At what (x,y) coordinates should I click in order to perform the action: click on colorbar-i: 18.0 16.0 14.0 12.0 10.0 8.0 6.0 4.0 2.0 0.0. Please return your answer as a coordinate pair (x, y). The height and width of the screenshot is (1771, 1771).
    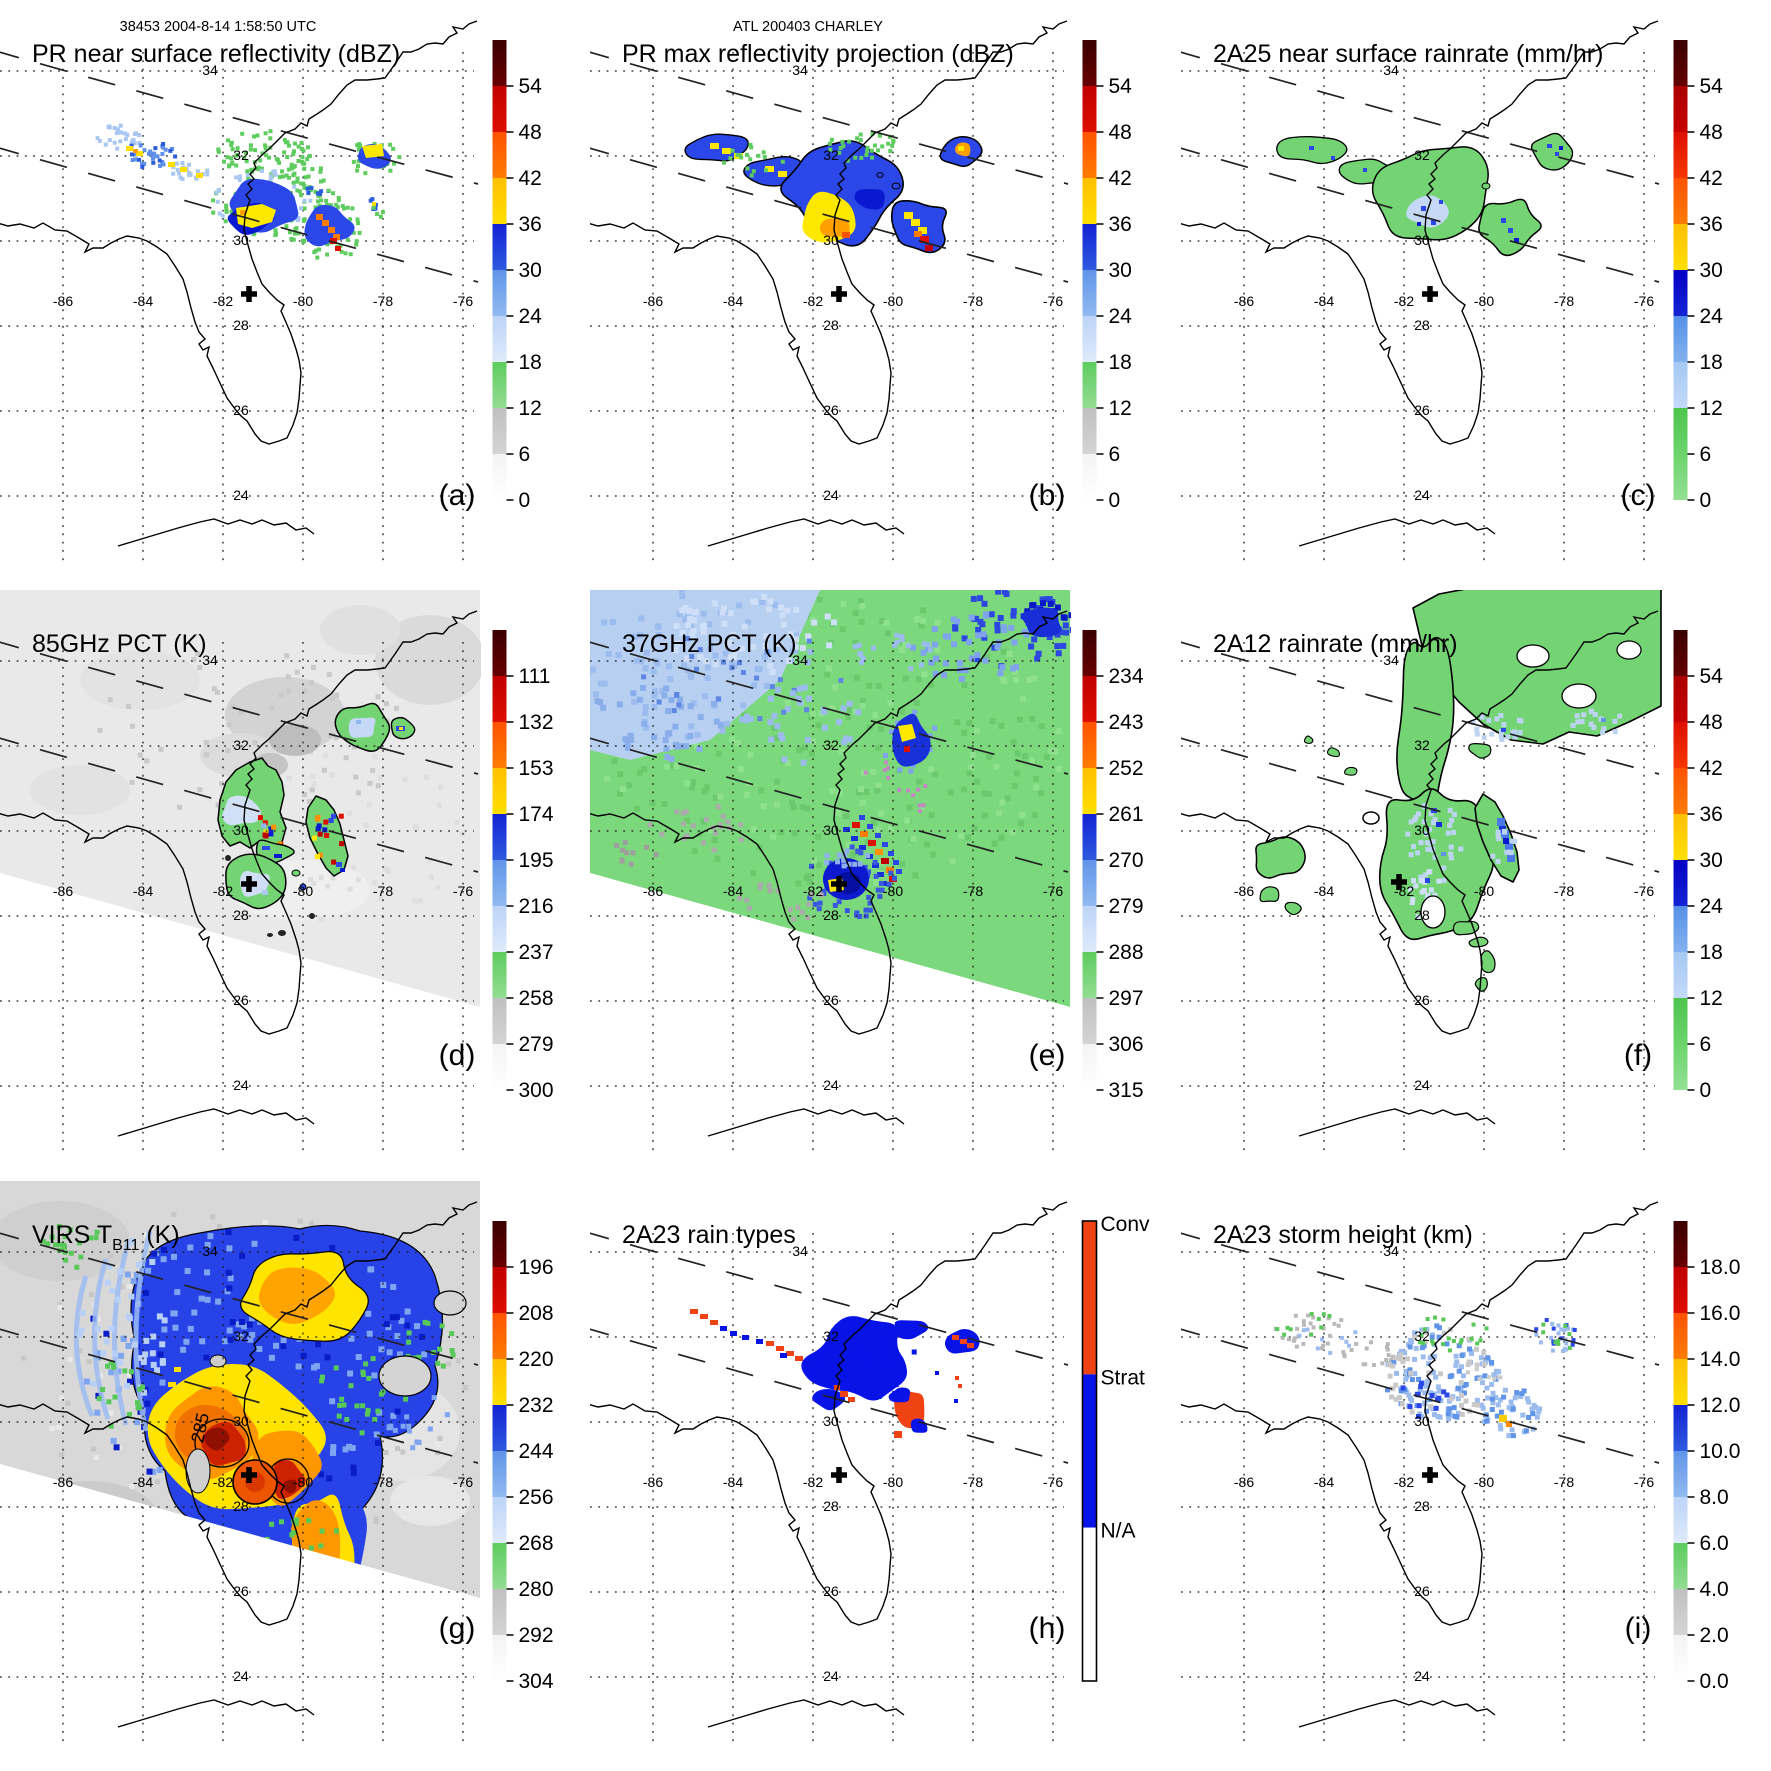
    Looking at the image, I should click on (1706, 1457).